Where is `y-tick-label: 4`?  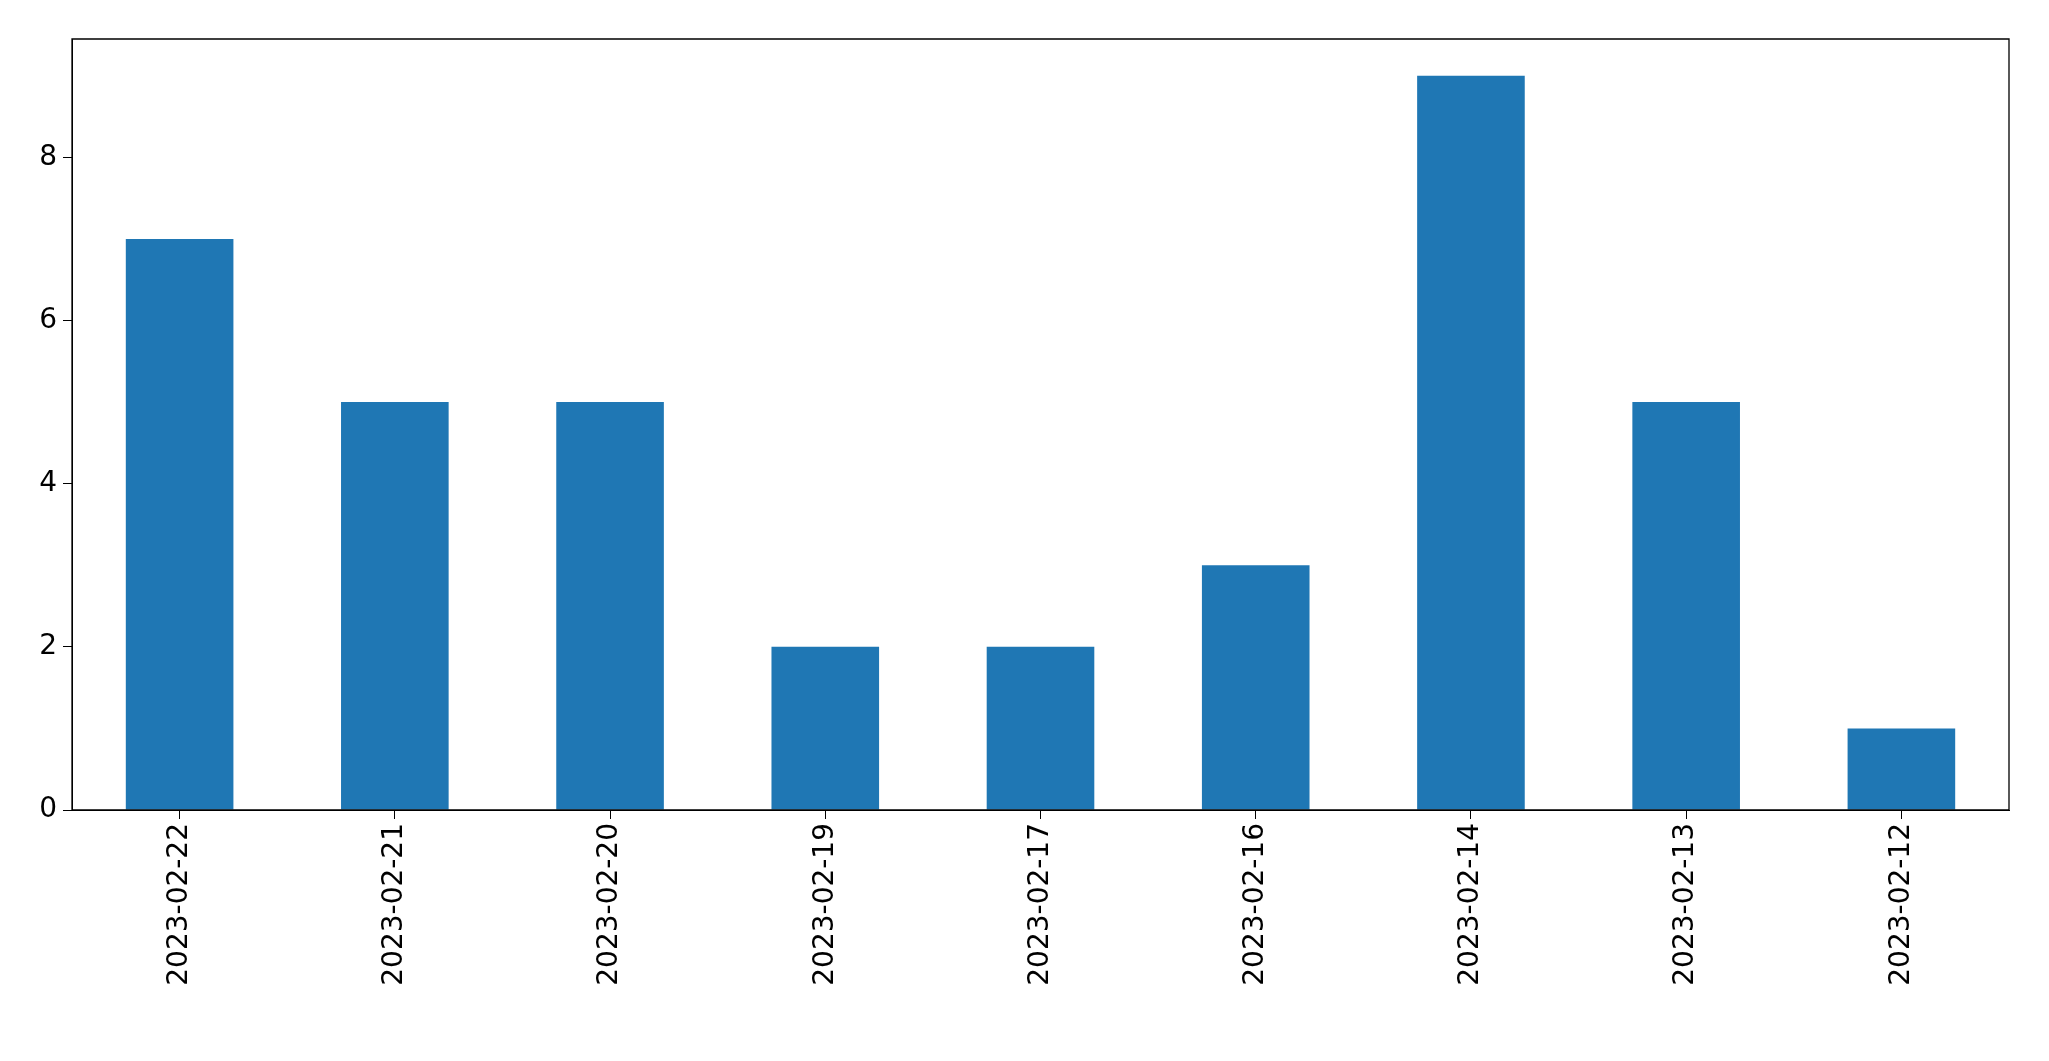
y-tick-label: 4 is located at coordinates (48, 481).